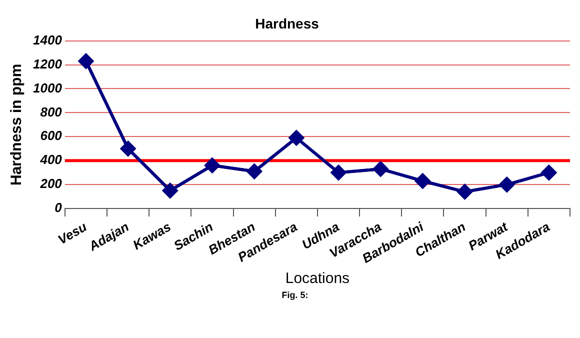  Describe the element at coordinates (51, 112) in the screenshot. I see `y-tick-label: 800` at that location.